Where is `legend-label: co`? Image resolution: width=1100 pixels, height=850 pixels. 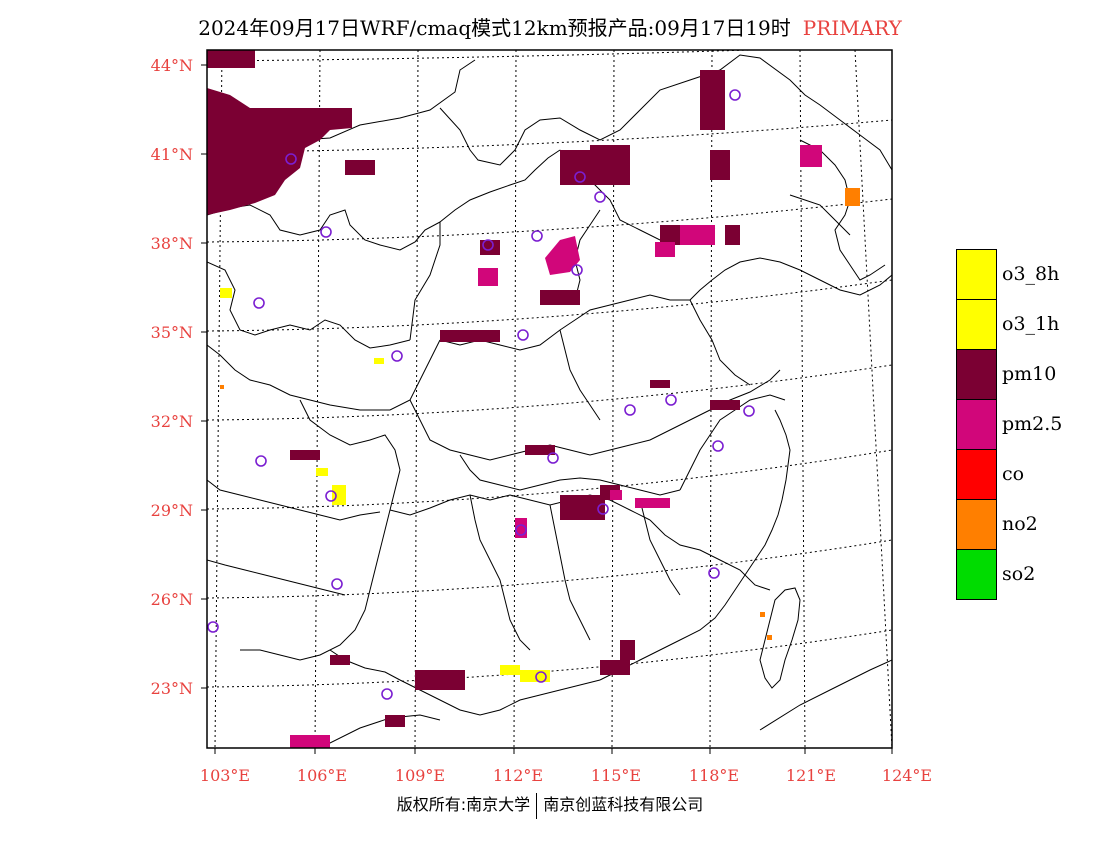
legend-label: co is located at coordinates (1013, 474).